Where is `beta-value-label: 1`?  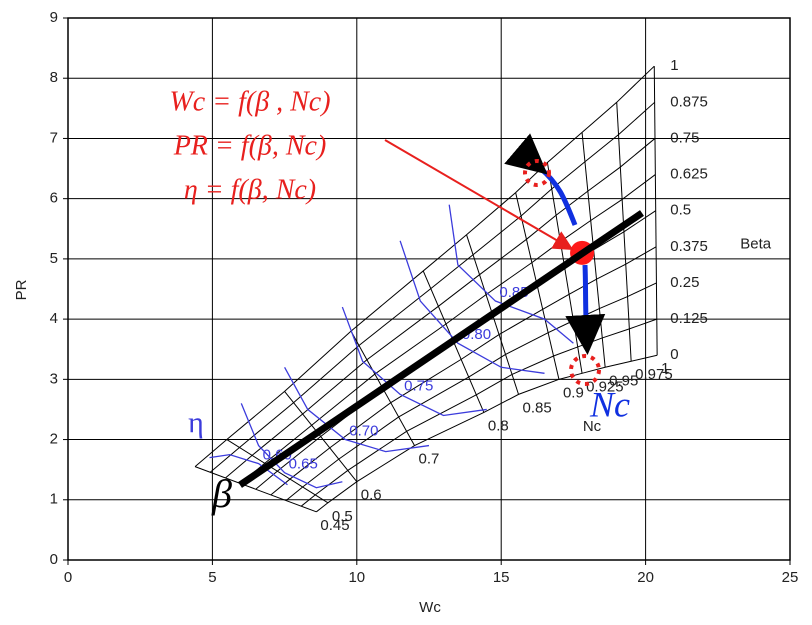 beta-value-label: 1 is located at coordinates (674, 65).